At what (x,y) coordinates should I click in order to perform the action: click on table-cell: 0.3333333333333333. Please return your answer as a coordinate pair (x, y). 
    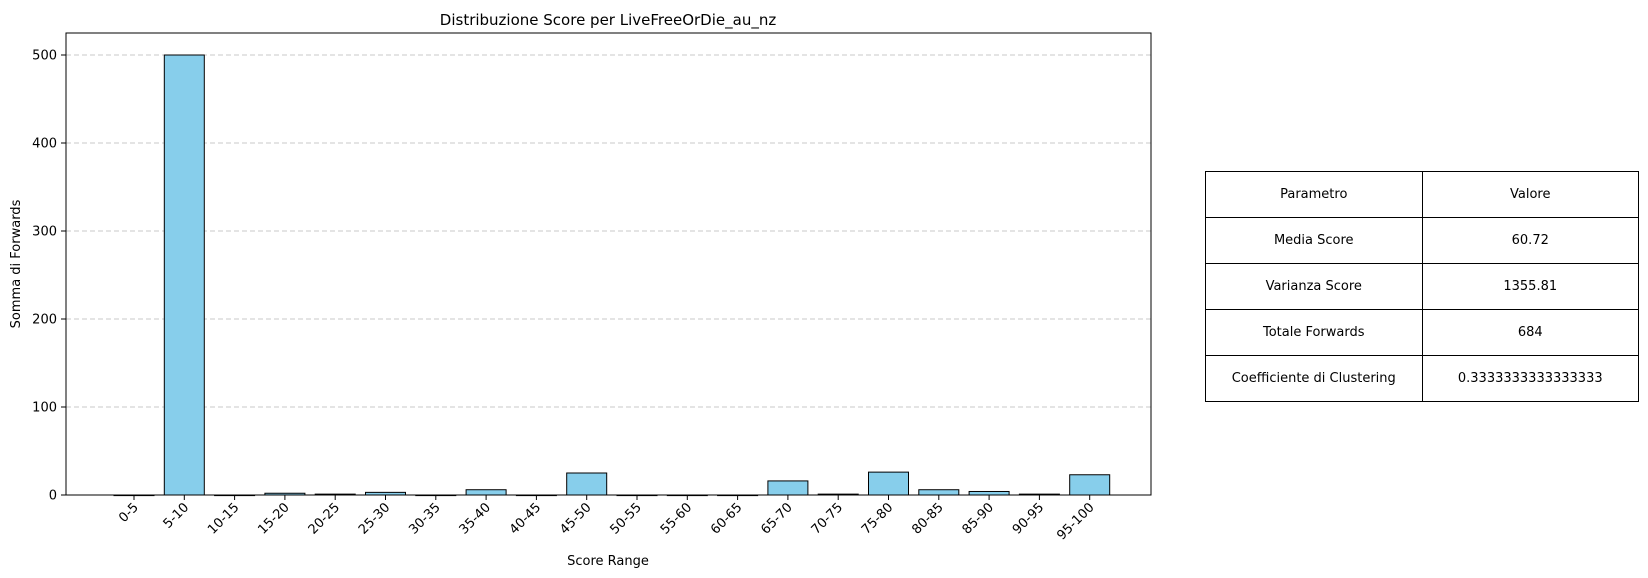
    Looking at the image, I should click on (1530, 378).